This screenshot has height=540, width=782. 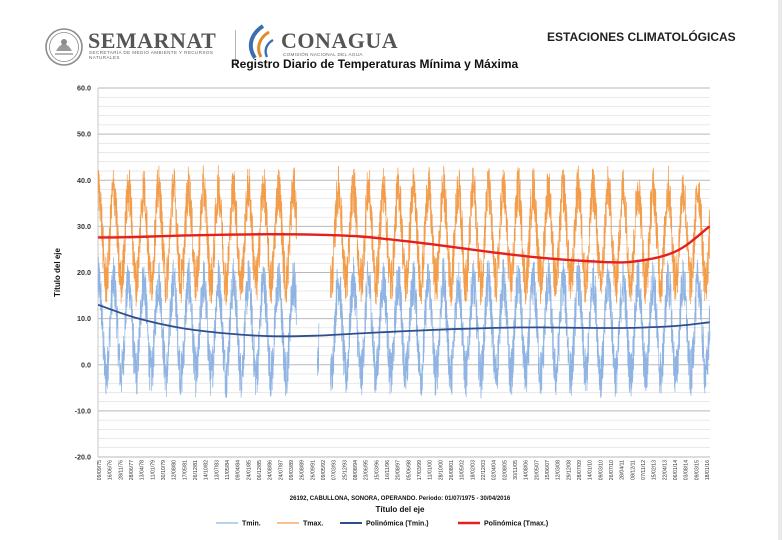 I want to click on x-tick-label: 02/04/04, so click(x=495, y=470).